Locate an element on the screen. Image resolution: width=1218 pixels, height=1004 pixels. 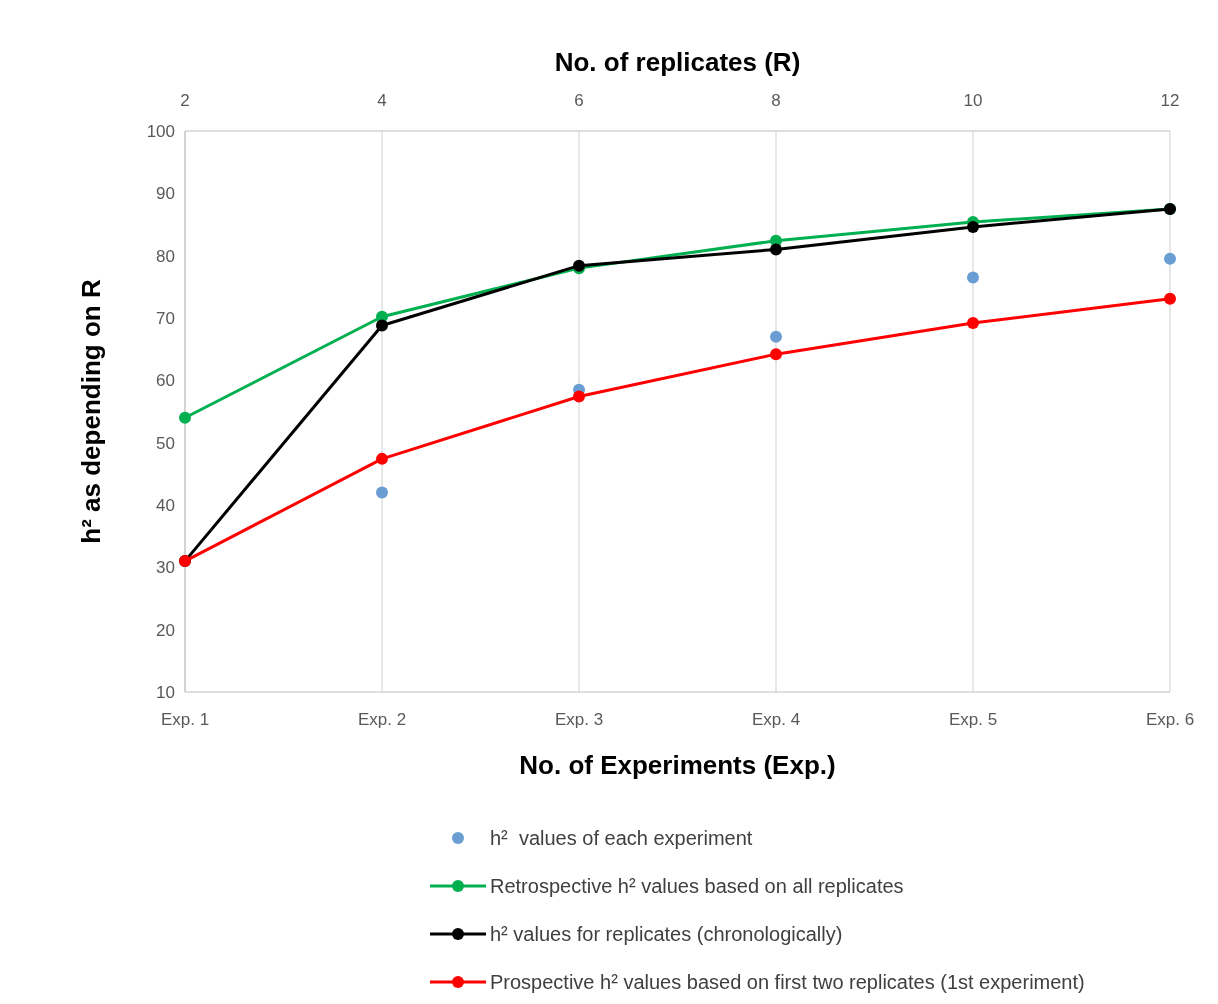
x-tick-label: Exp. 5 is located at coordinates (973, 719).